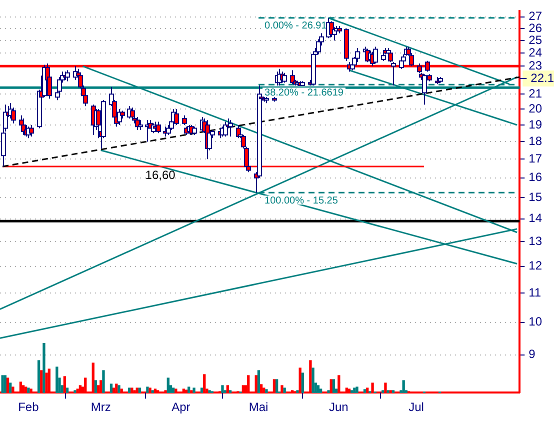 The image size is (554, 425). What do you see at coordinates (535, 241) in the screenshot?
I see `y-tick-label: 13` at bounding box center [535, 241].